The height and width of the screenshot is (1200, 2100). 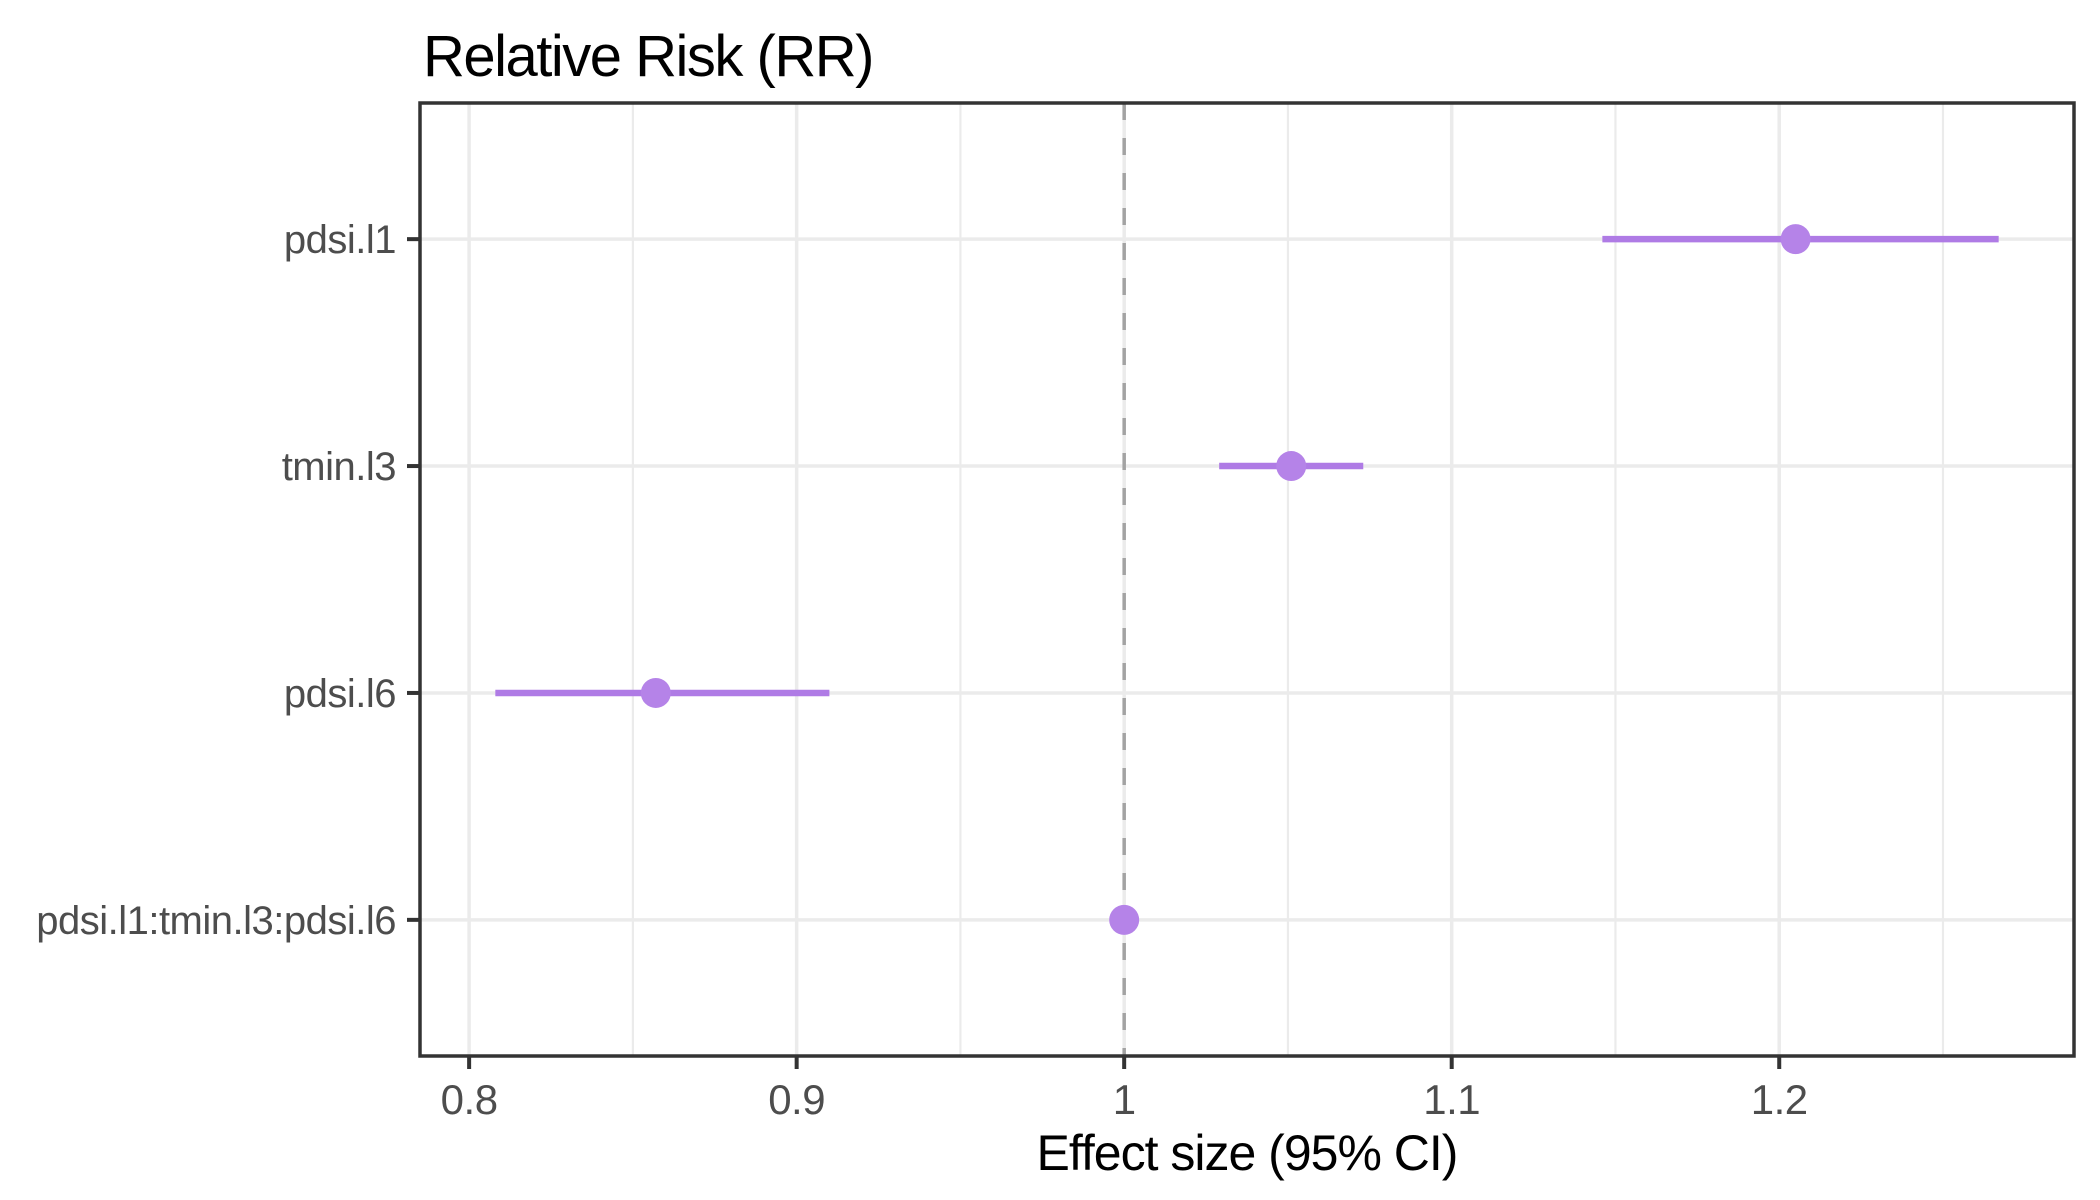 What do you see at coordinates (339, 467) in the screenshot?
I see `y-tick-label: tmin.l3` at bounding box center [339, 467].